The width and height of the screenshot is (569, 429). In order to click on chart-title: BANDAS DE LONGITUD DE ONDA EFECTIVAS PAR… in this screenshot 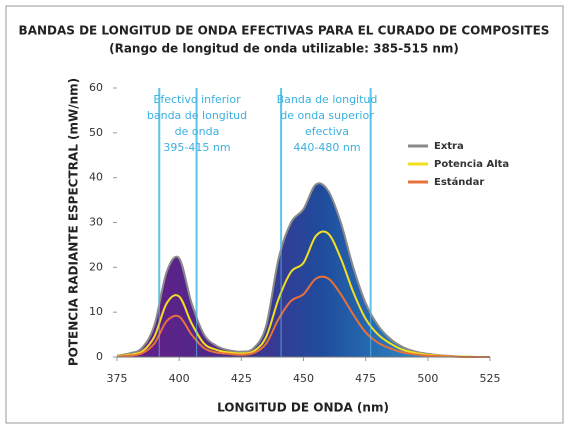, I will do `click(284, 31)`.